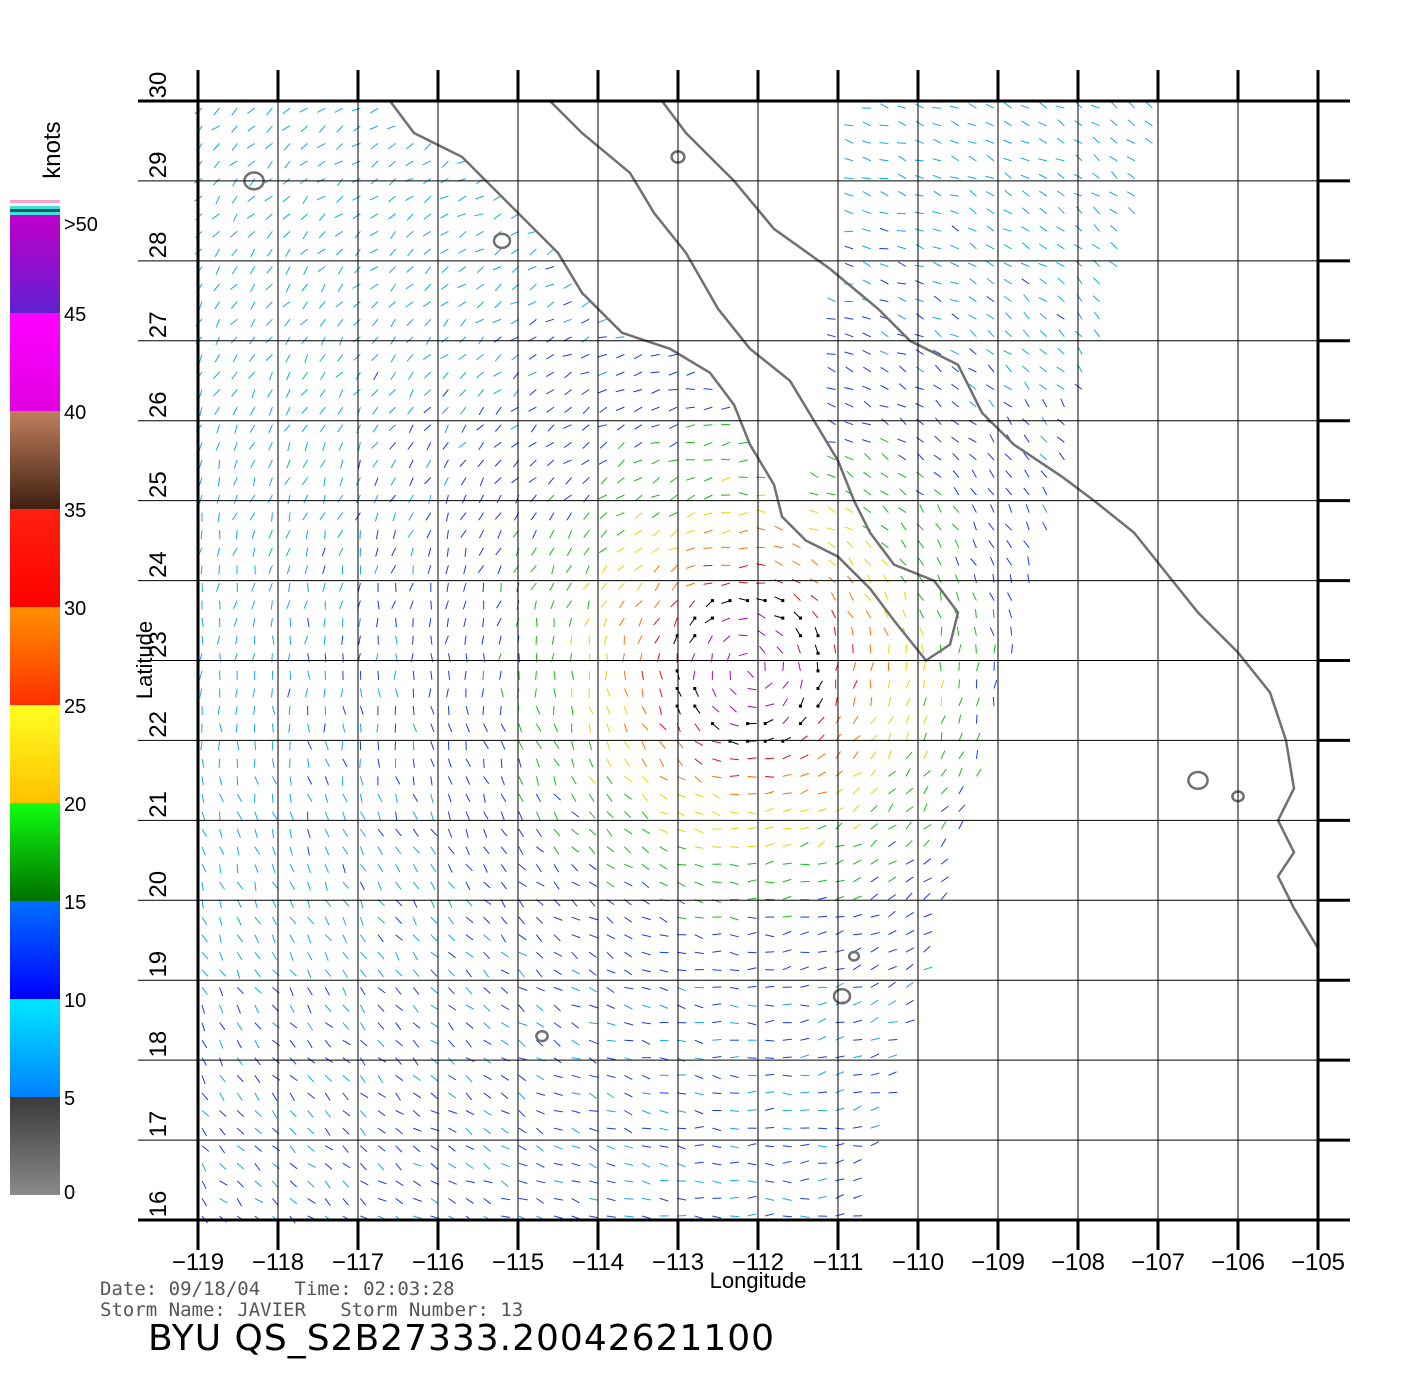  Describe the element at coordinates (158, 1124) in the screenshot. I see `y-tick-label: 17` at that location.